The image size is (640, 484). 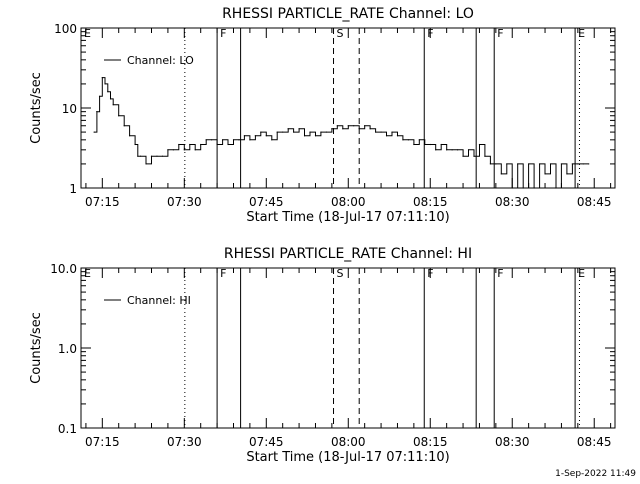 I want to click on x-tick-label: 07:15, so click(x=102, y=442).